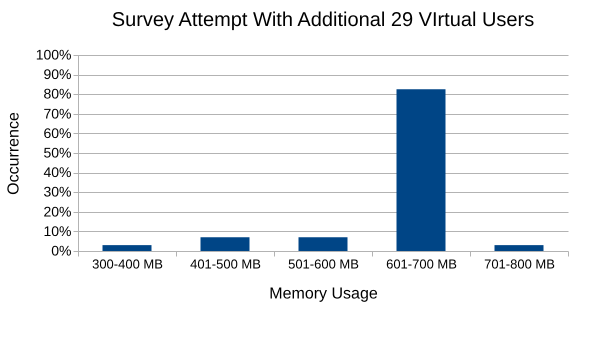 The height and width of the screenshot is (340, 605). Describe the element at coordinates (57, 152) in the screenshot. I see `y-tick-label: 50%` at that location.